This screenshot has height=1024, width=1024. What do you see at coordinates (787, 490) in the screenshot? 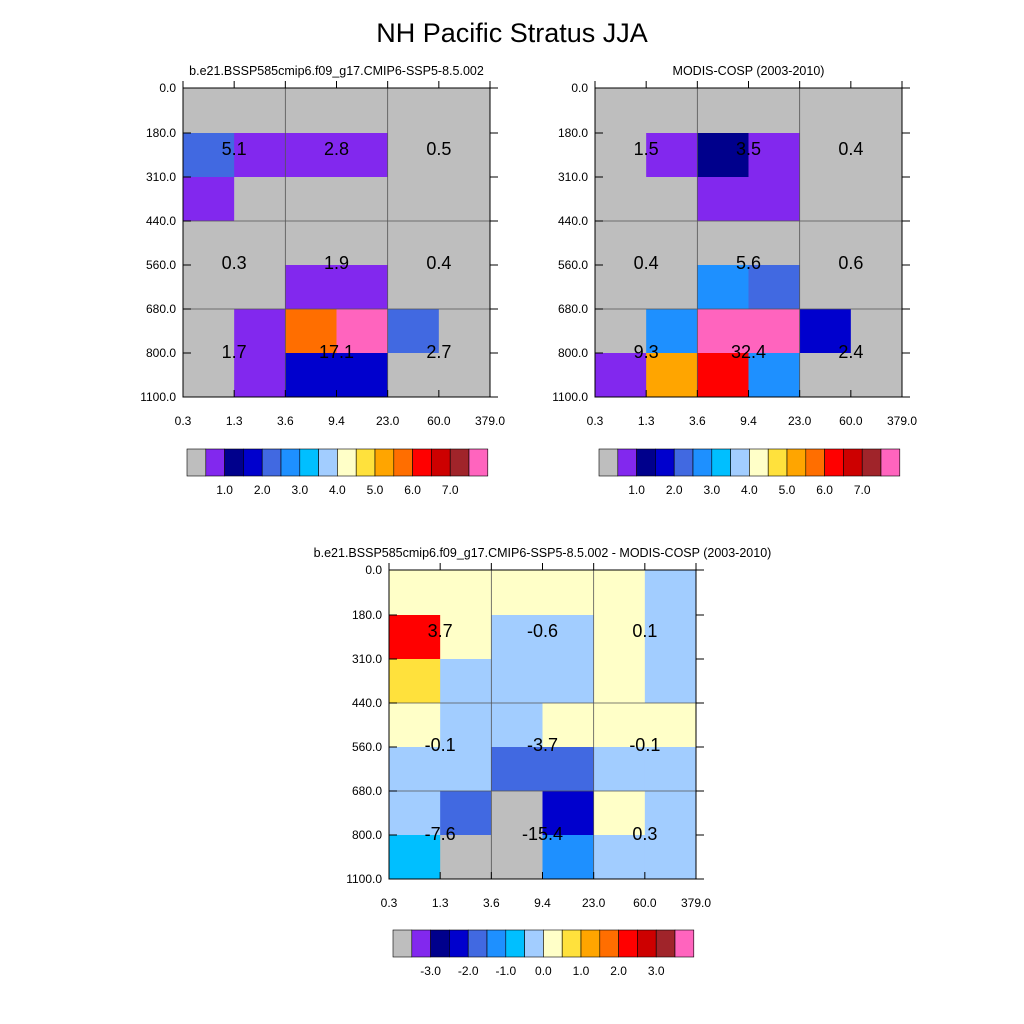
I see `colorbar-label: 5.0` at bounding box center [787, 490].